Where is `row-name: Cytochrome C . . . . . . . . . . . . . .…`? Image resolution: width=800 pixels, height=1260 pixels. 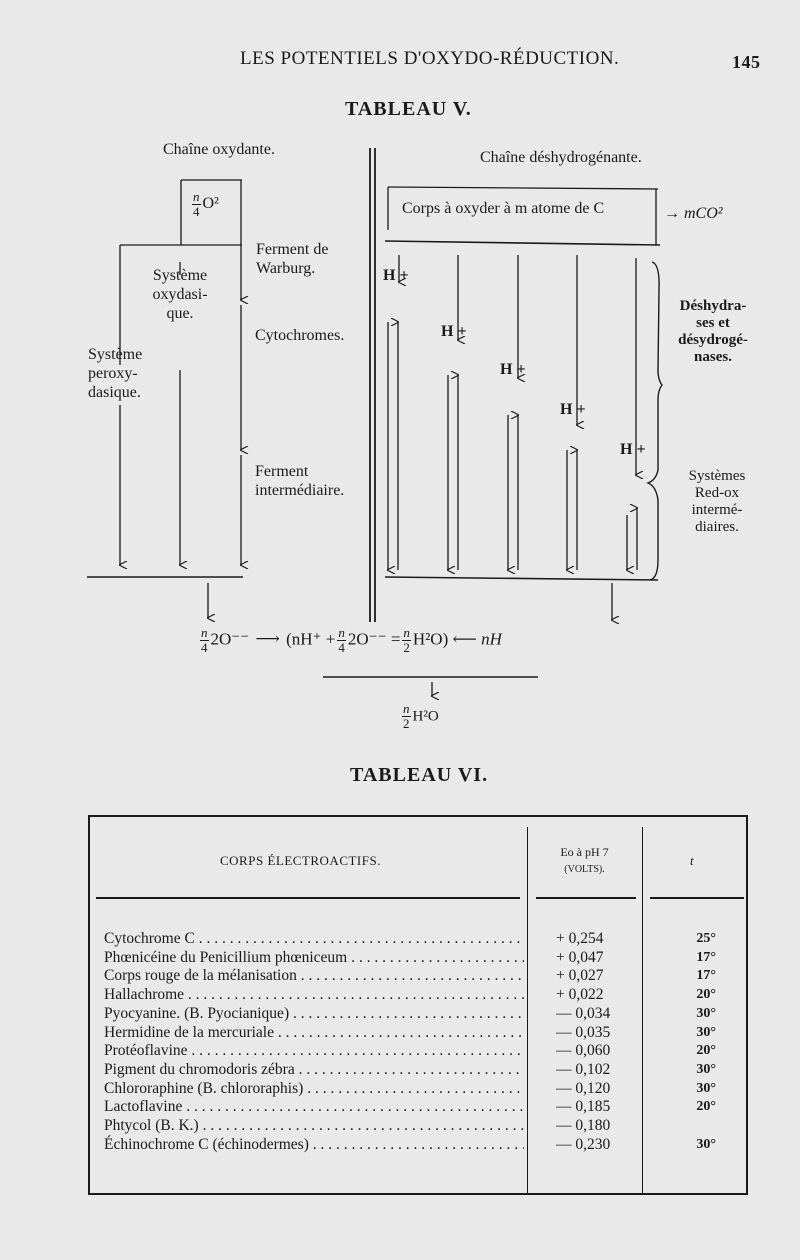 row-name: Cytochrome C . . . . . . . . . . . . . .… is located at coordinates (314, 938).